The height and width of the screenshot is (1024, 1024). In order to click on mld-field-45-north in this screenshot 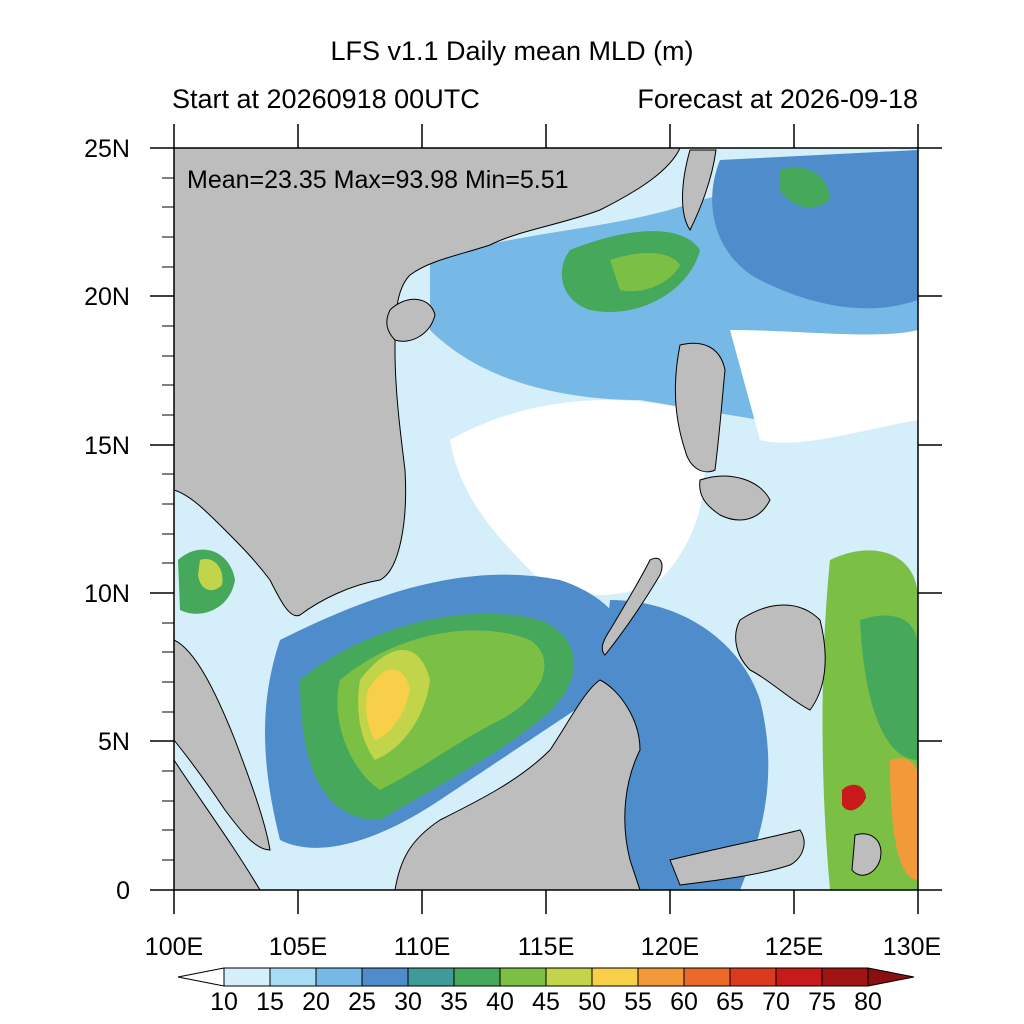, I will do `click(645, 272)`.